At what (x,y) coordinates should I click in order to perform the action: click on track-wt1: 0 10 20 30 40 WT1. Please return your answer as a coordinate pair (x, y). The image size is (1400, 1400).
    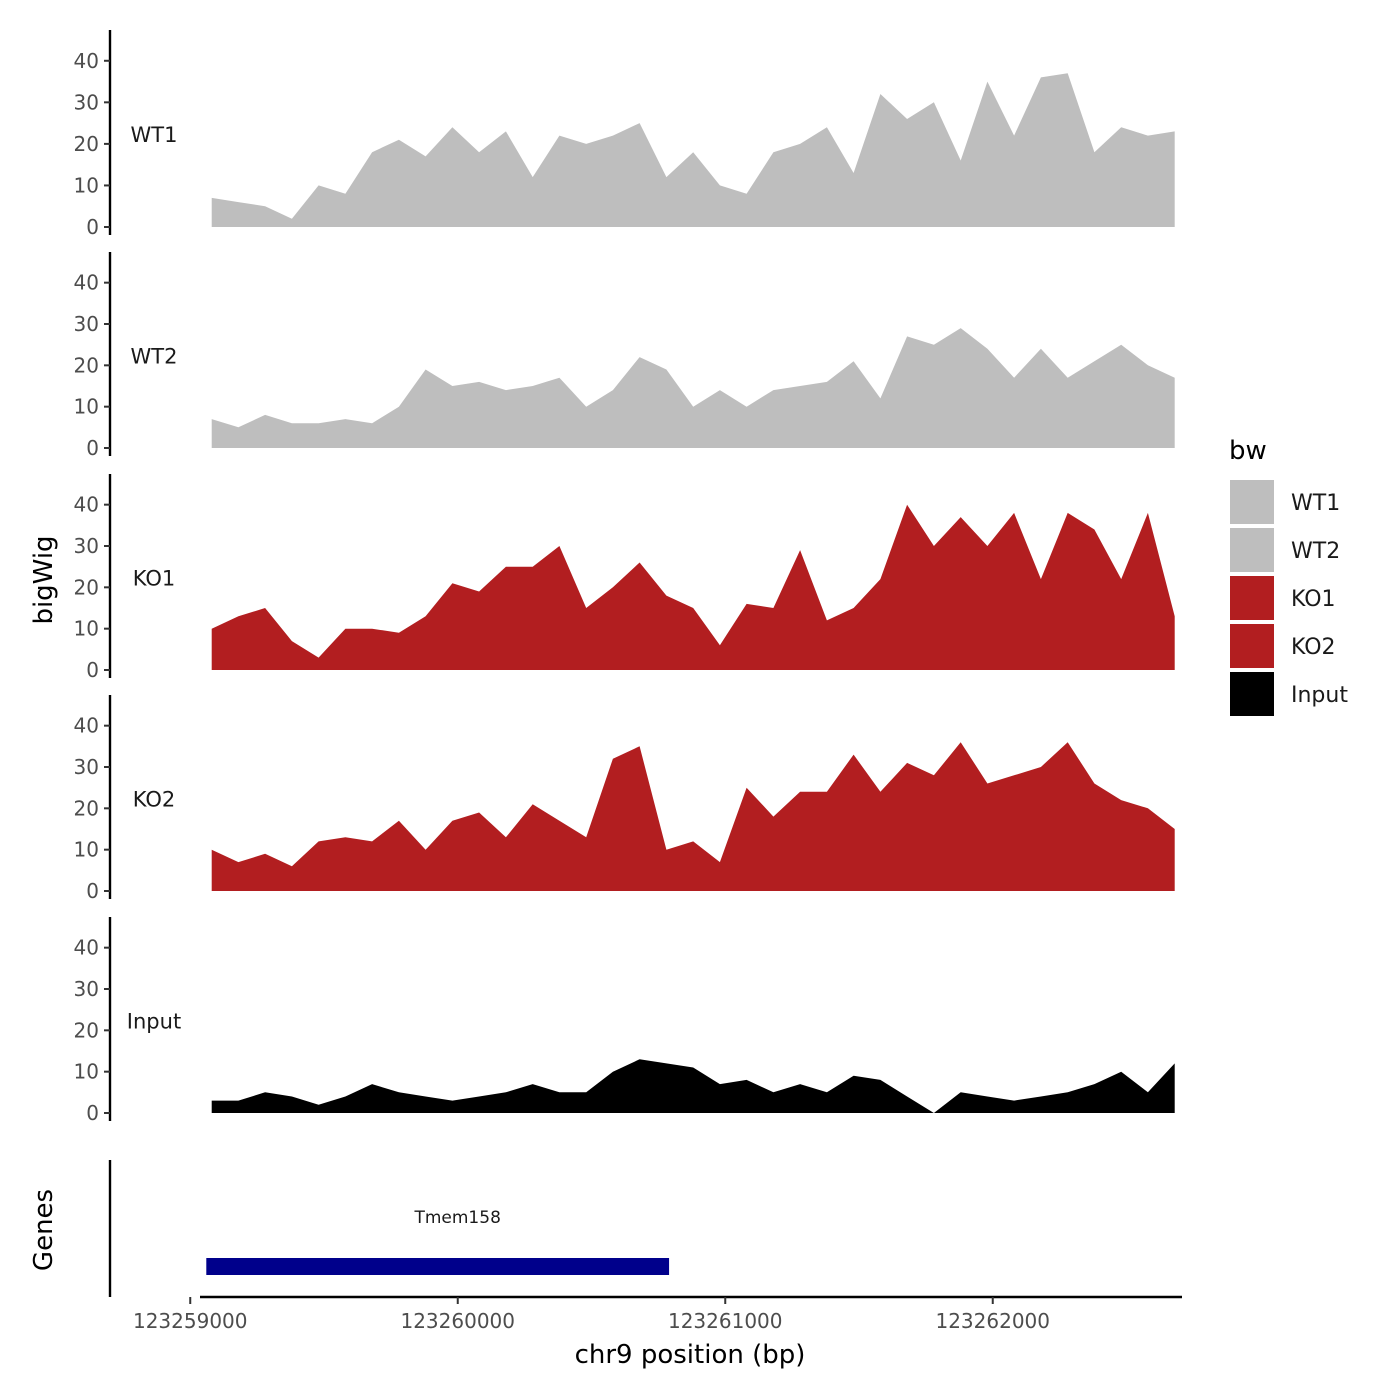
    Looking at the image, I should click on (624, 134).